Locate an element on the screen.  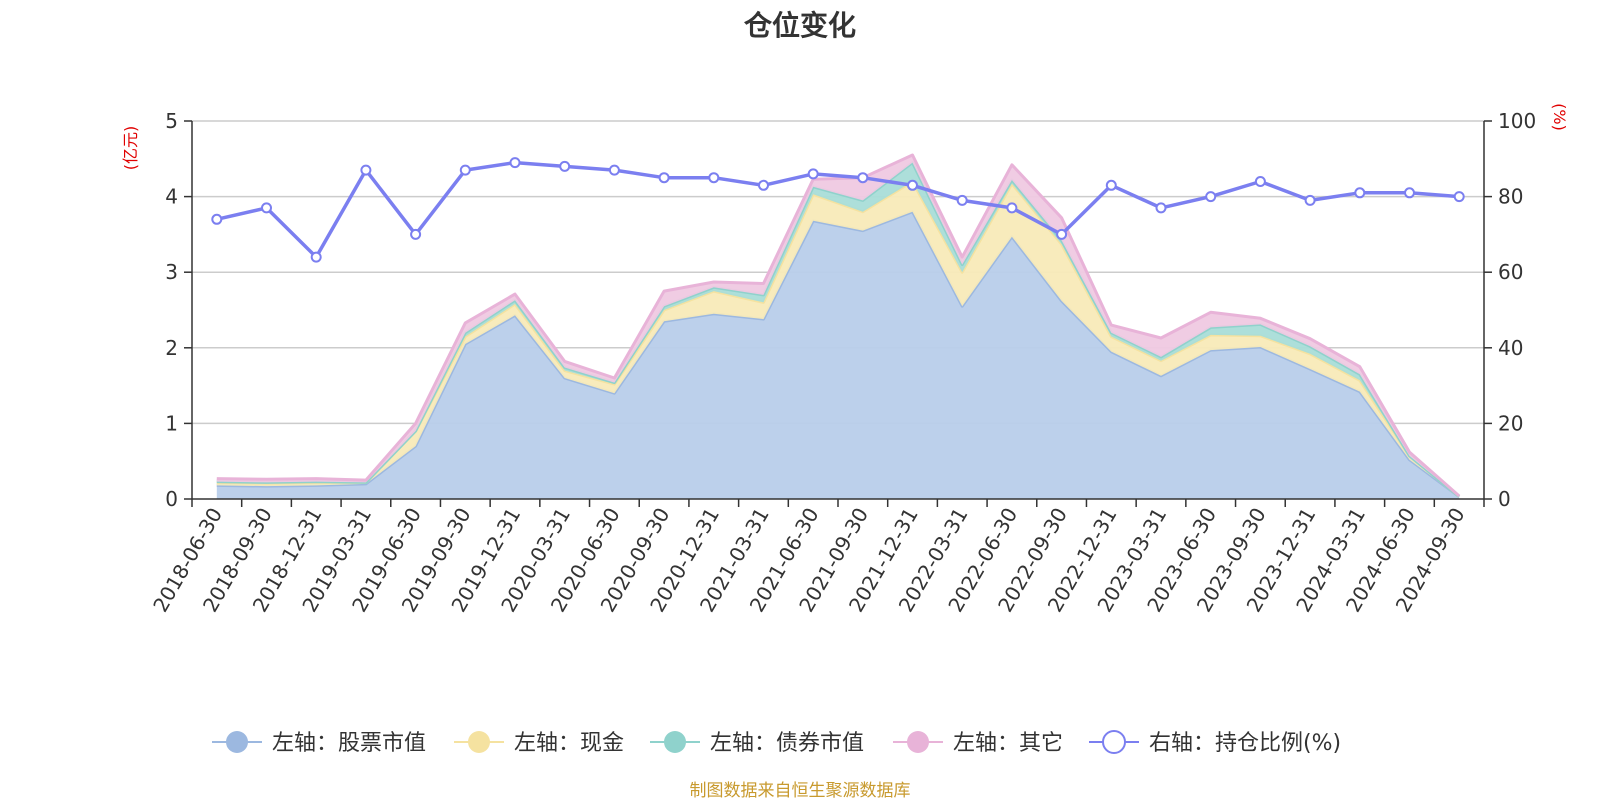
left-axis-tick-label: 2 is located at coordinates (171, 348).